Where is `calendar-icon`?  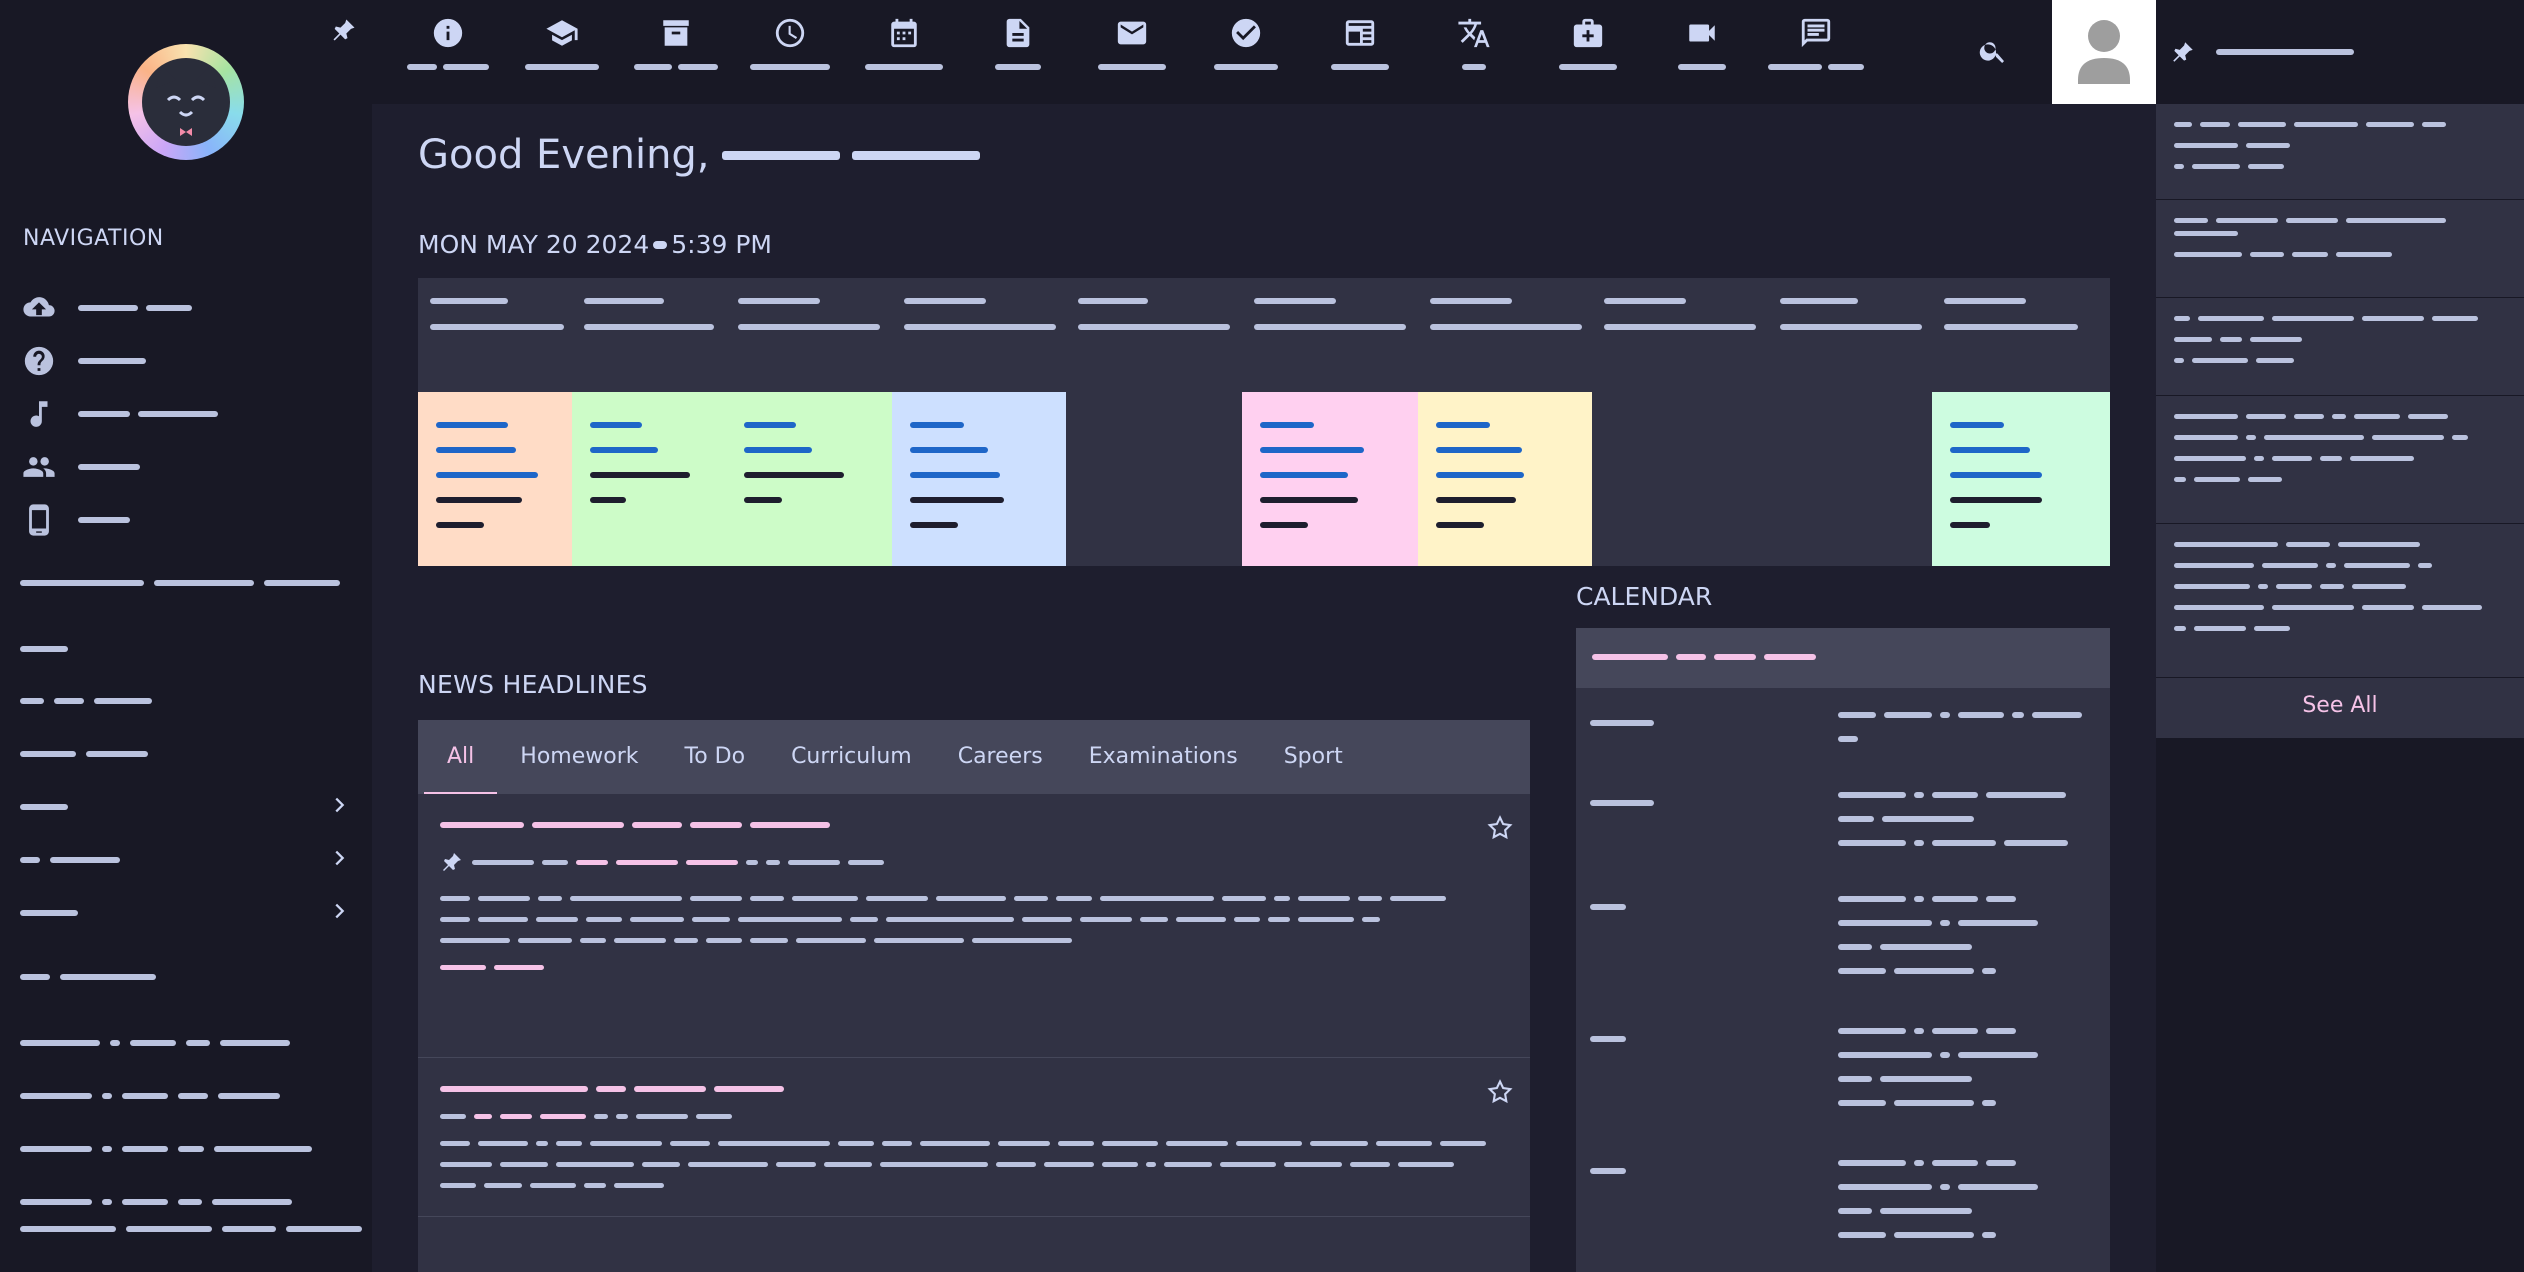 calendar-icon is located at coordinates (904, 33).